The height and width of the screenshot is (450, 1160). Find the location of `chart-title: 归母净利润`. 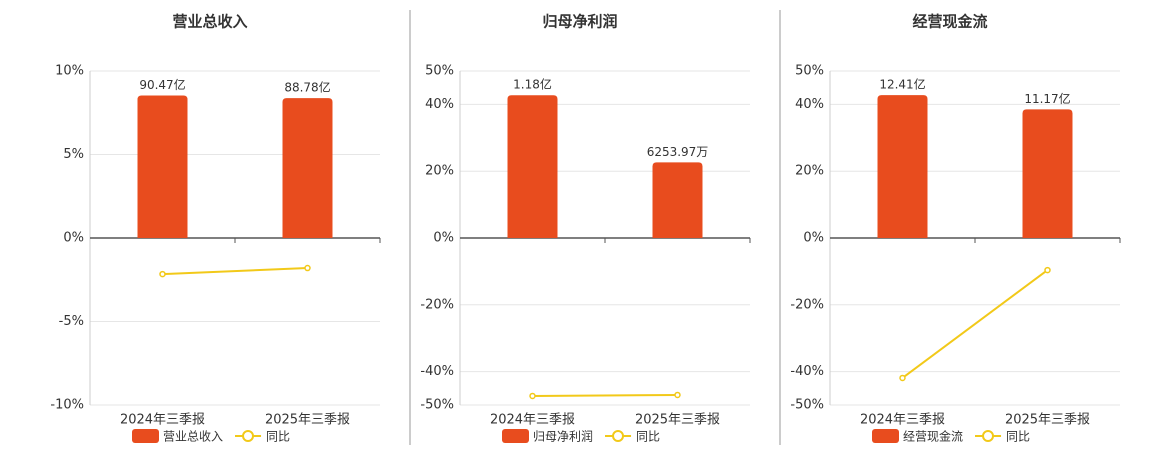

chart-title: 归母净利润 is located at coordinates (579, 22).